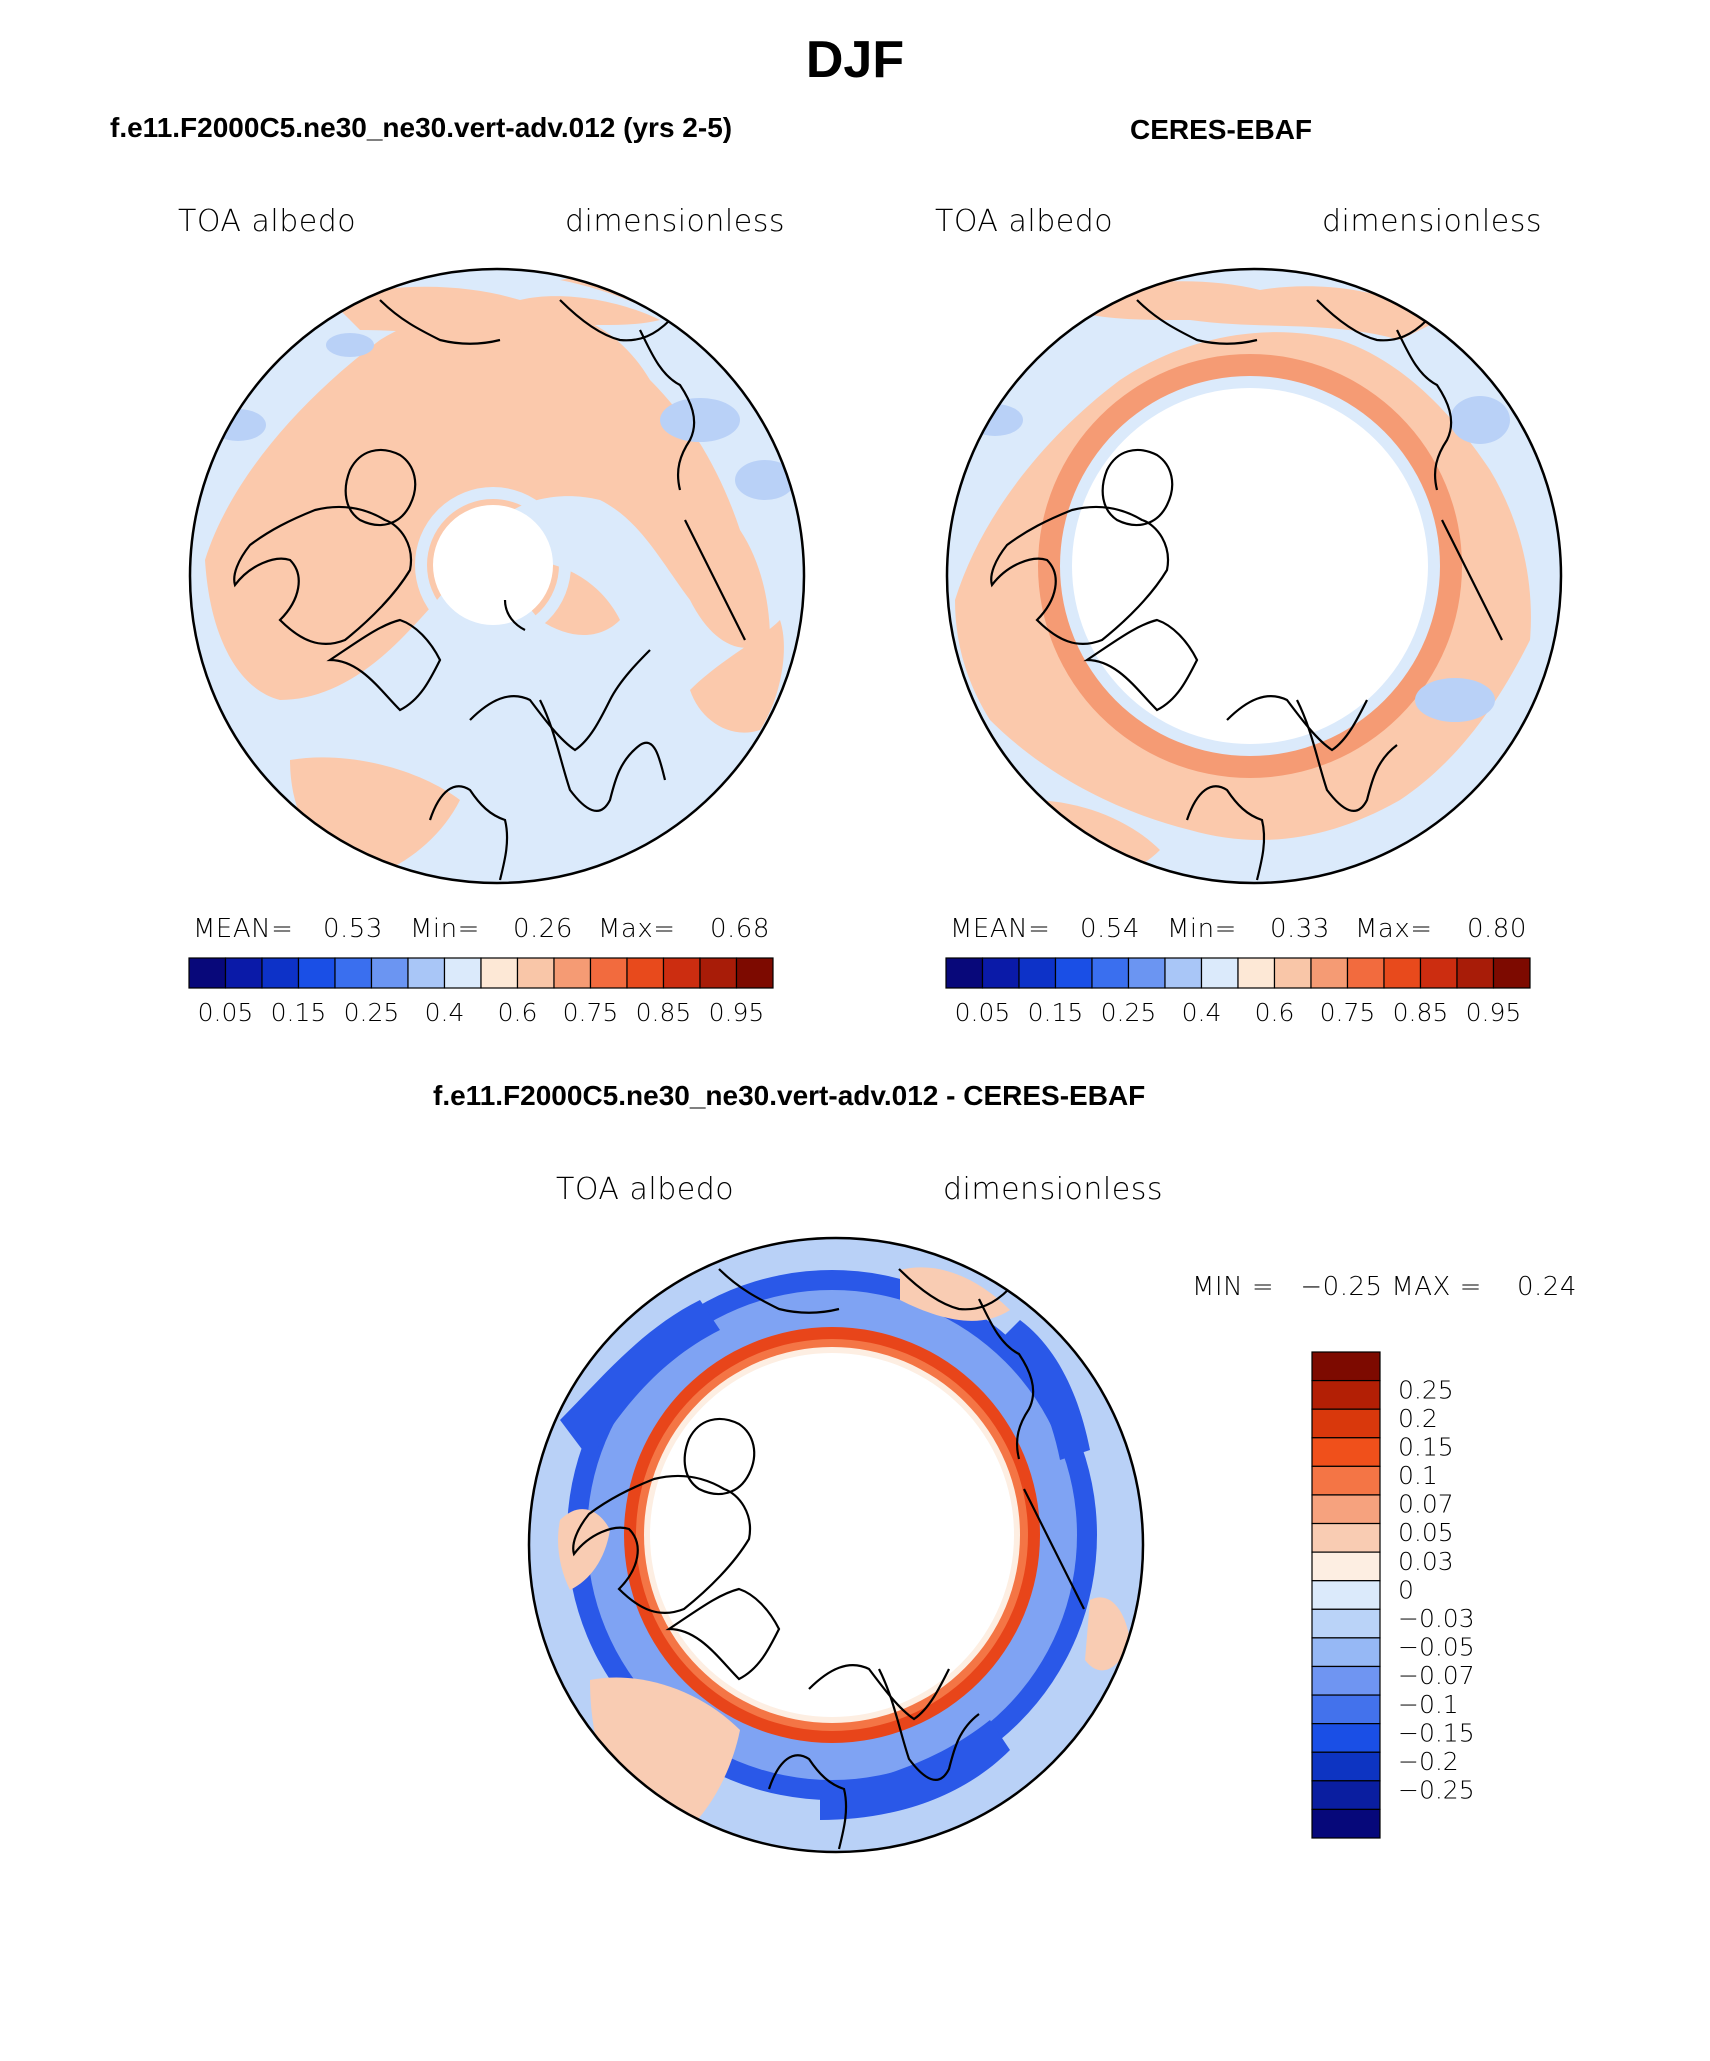 This screenshot has width=1710, height=2061. I want to click on min-value: 0.26, so click(543, 929).